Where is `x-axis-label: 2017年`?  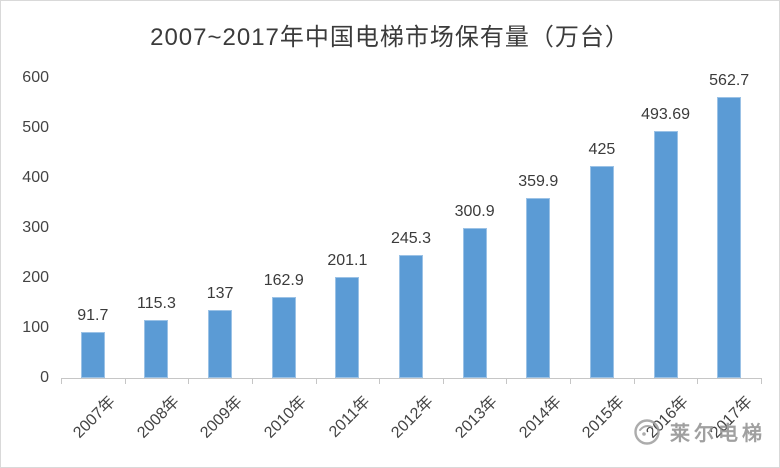 x-axis-label: 2017年 is located at coordinates (731, 417).